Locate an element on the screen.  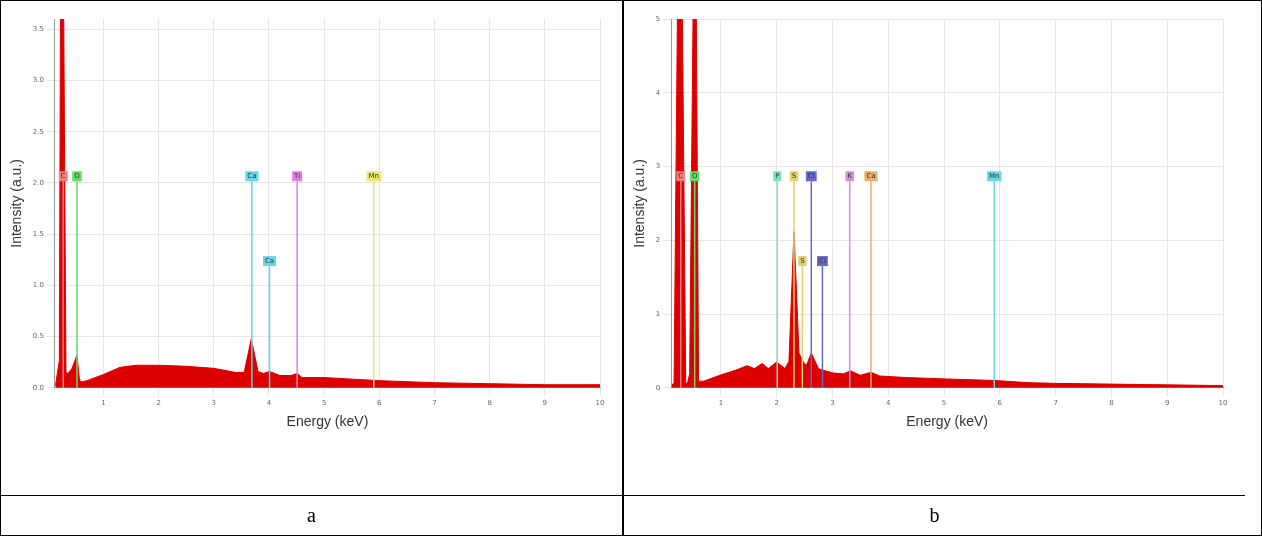
text: b is located at coordinates (934, 515).